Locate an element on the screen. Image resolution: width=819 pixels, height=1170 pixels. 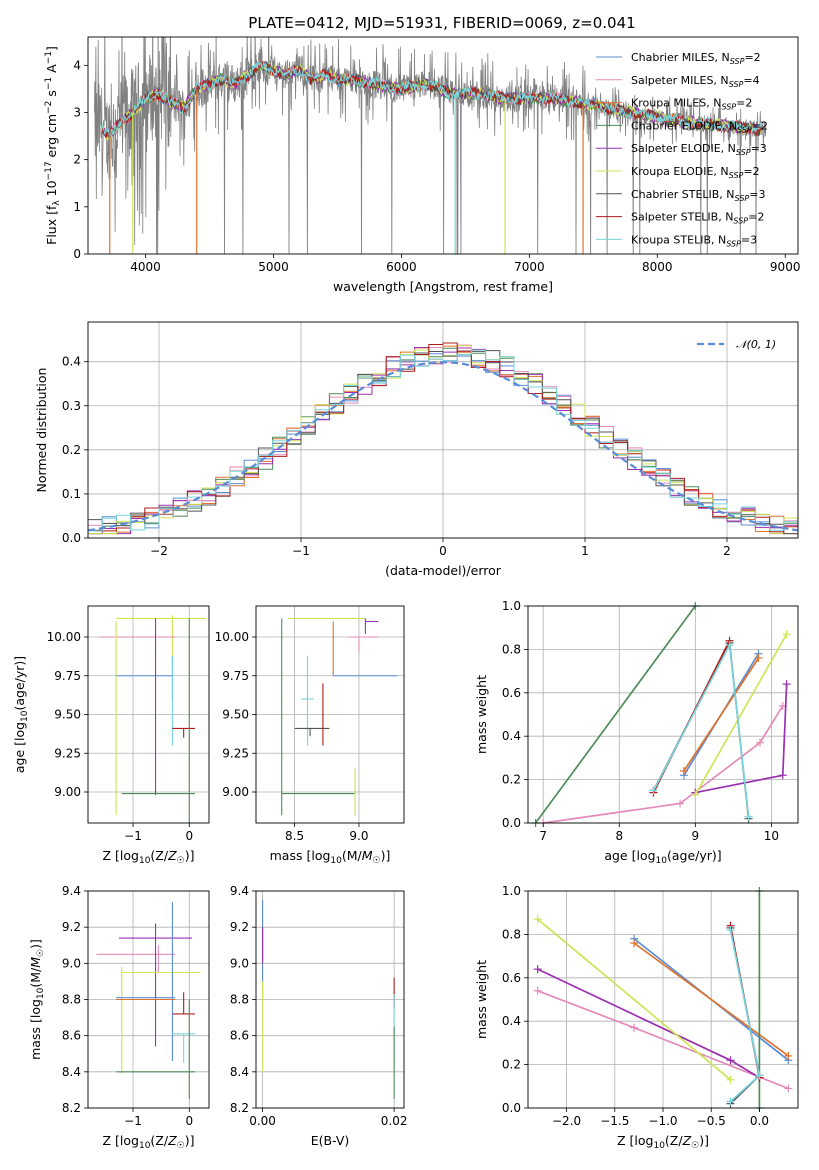
y-axis-label: age [log10(age/yr)] is located at coordinates (21, 714).